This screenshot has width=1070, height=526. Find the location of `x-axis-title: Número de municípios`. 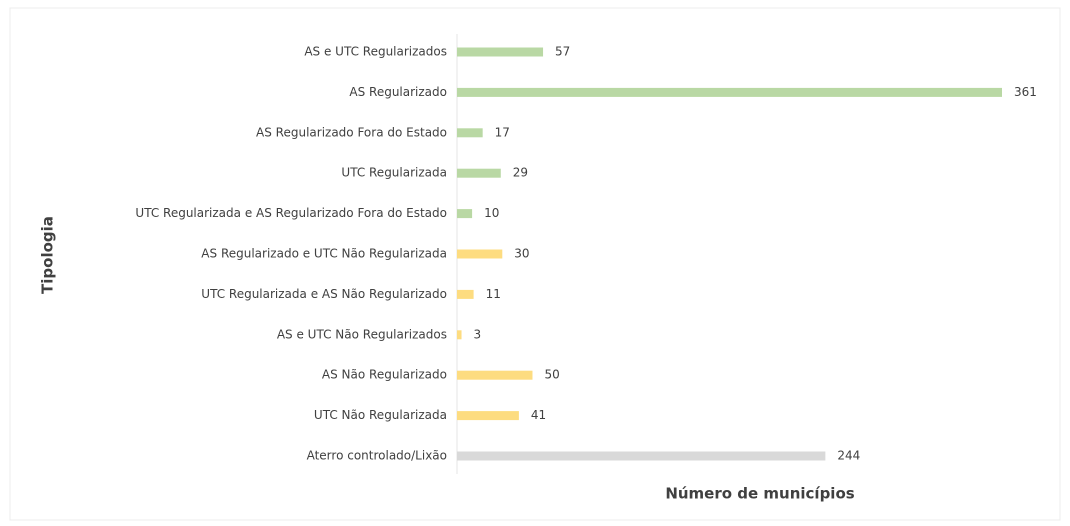

x-axis-title: Número de municípios is located at coordinates (759, 494).